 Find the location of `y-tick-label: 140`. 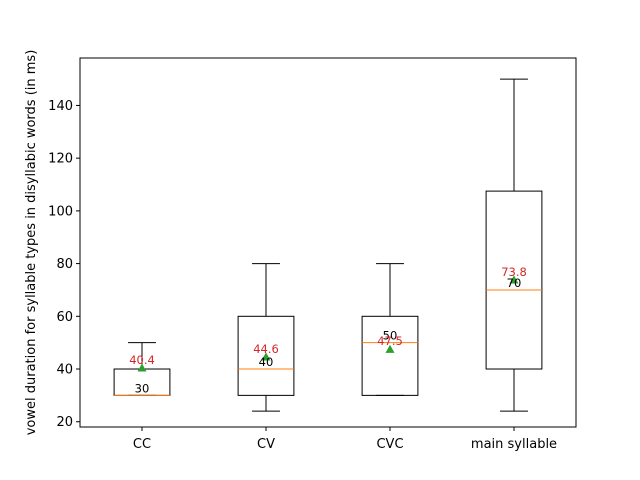

y-tick-label: 140 is located at coordinates (60, 106).